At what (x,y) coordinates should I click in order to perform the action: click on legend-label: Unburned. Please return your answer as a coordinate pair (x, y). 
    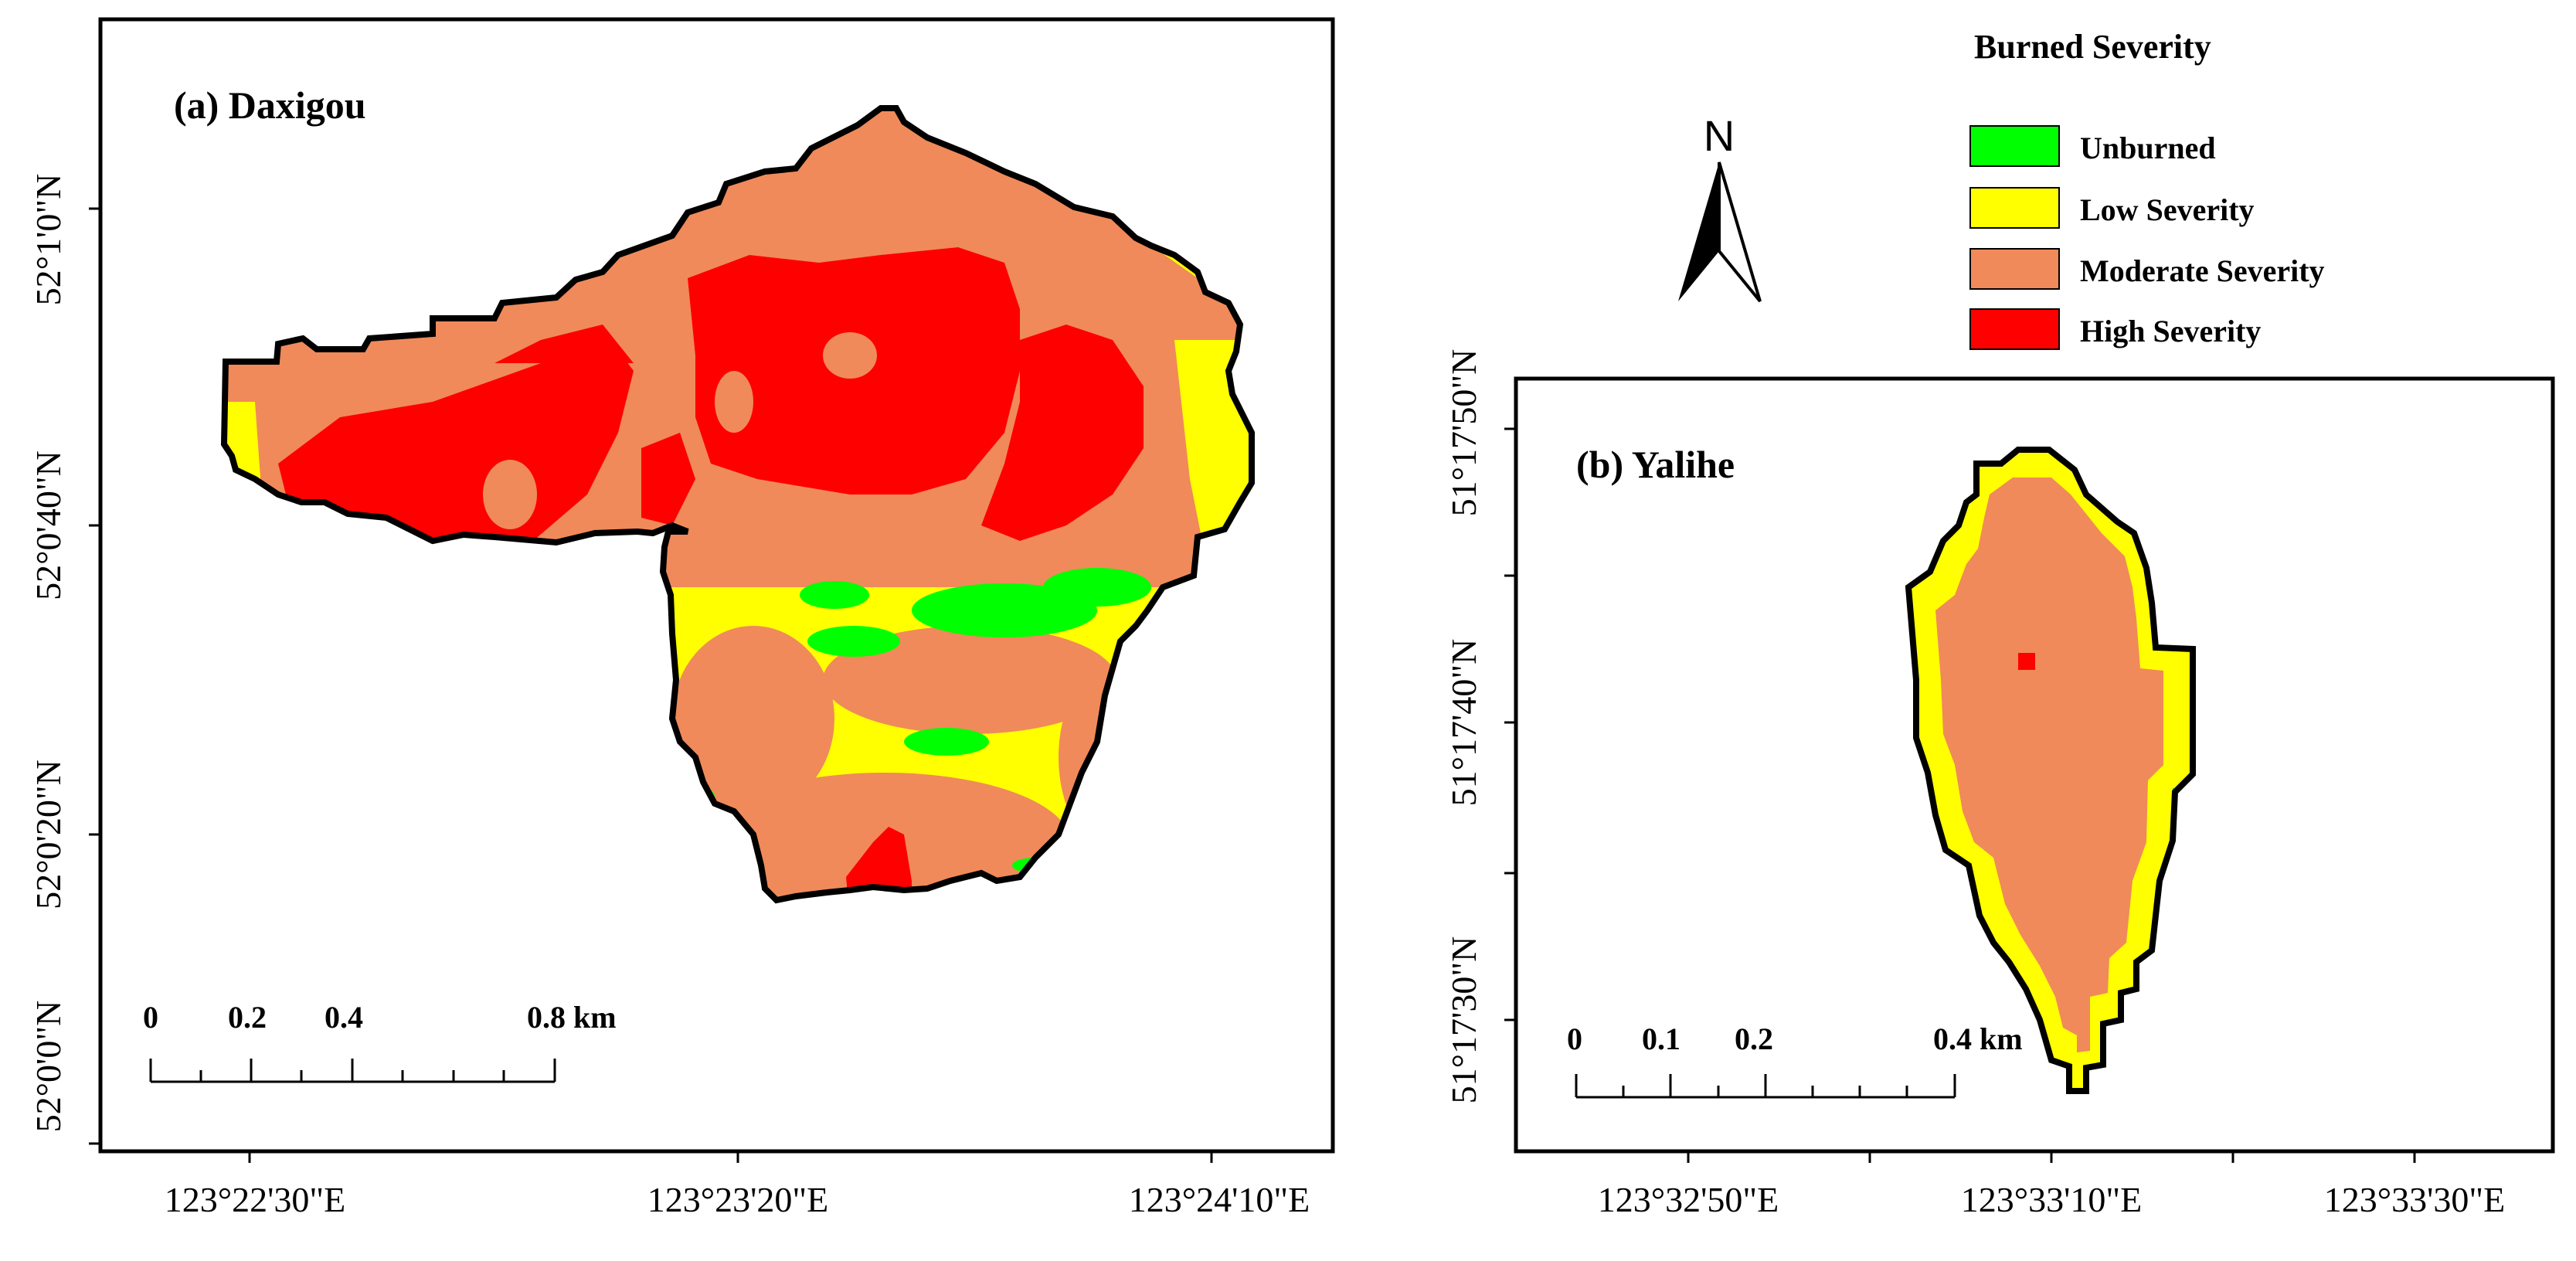
    Looking at the image, I should click on (2148, 148).